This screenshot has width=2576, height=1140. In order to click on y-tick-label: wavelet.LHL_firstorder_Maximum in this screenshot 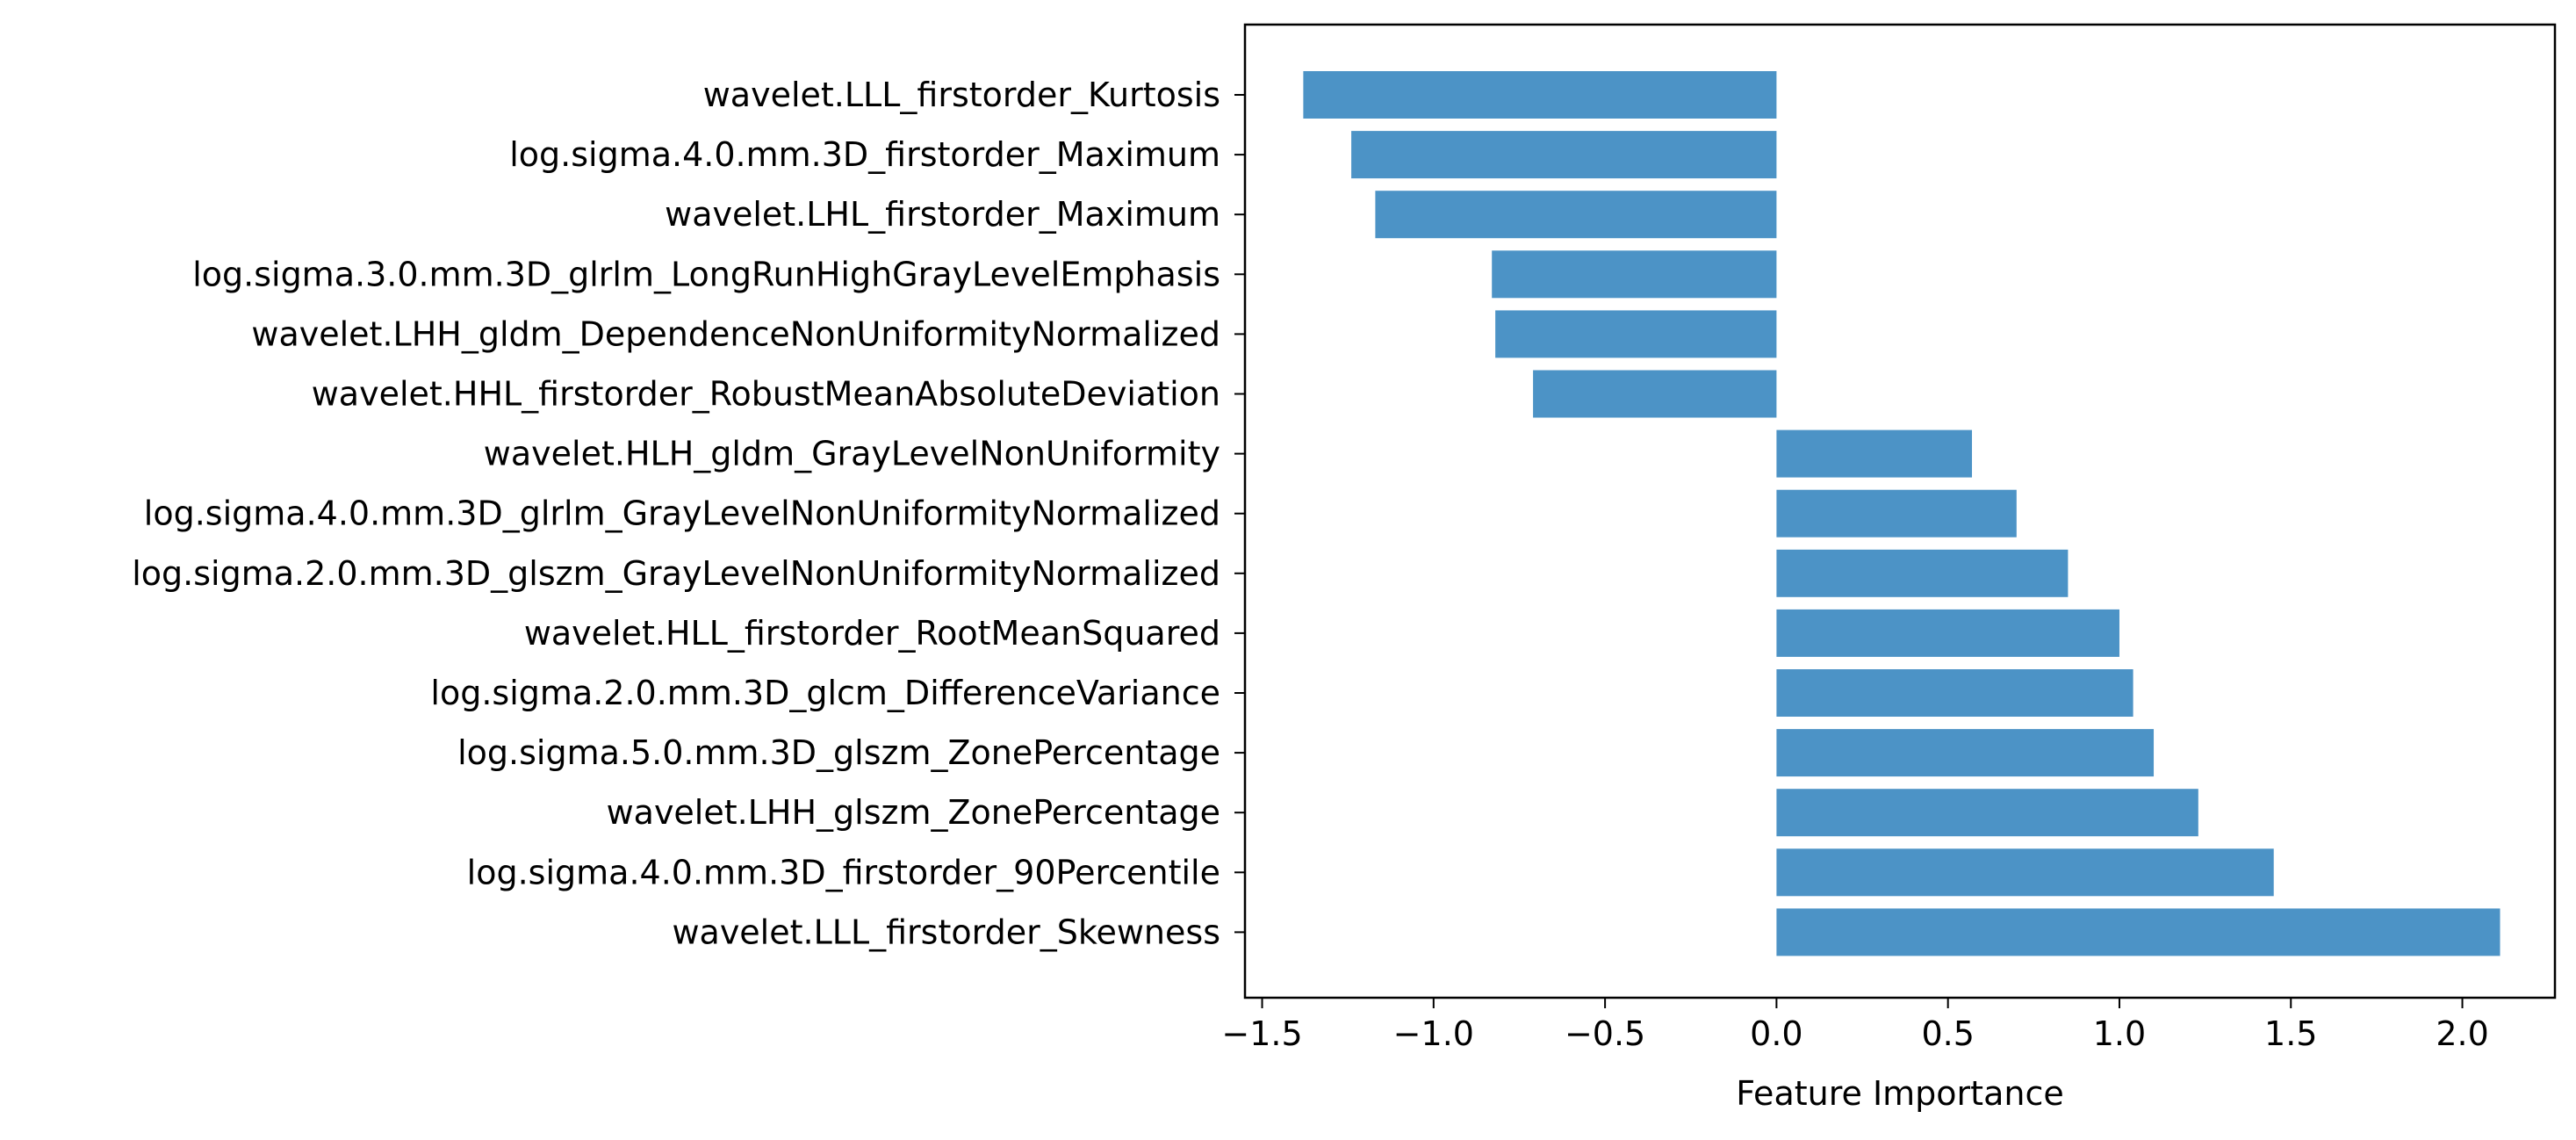, I will do `click(942, 214)`.